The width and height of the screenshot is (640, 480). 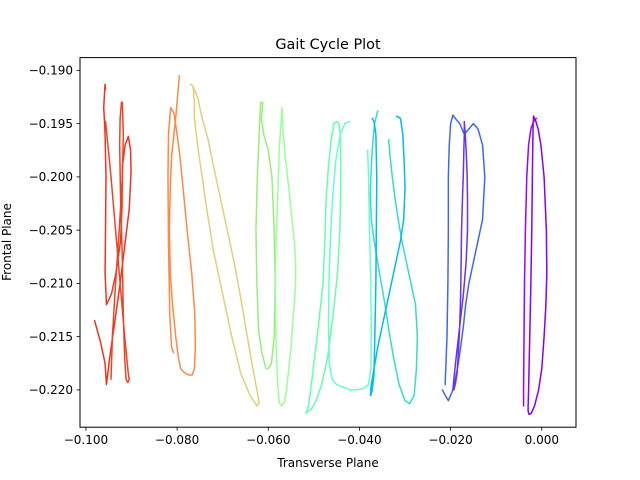 I want to click on x-tick-label: −0.080, so click(x=177, y=440).